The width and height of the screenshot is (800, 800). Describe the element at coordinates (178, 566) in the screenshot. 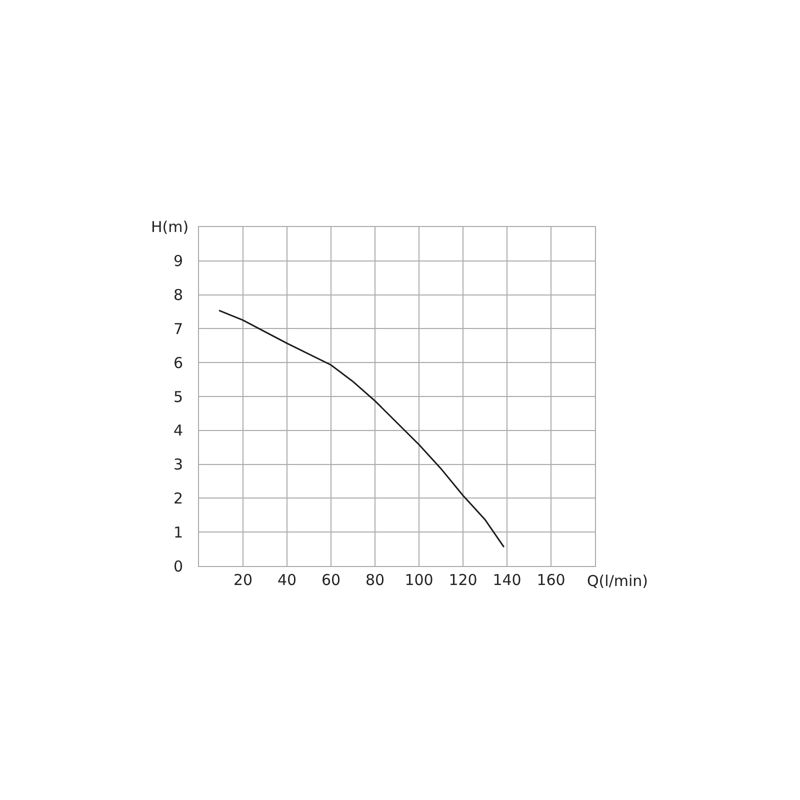

I see `y-tick-label: 0` at that location.